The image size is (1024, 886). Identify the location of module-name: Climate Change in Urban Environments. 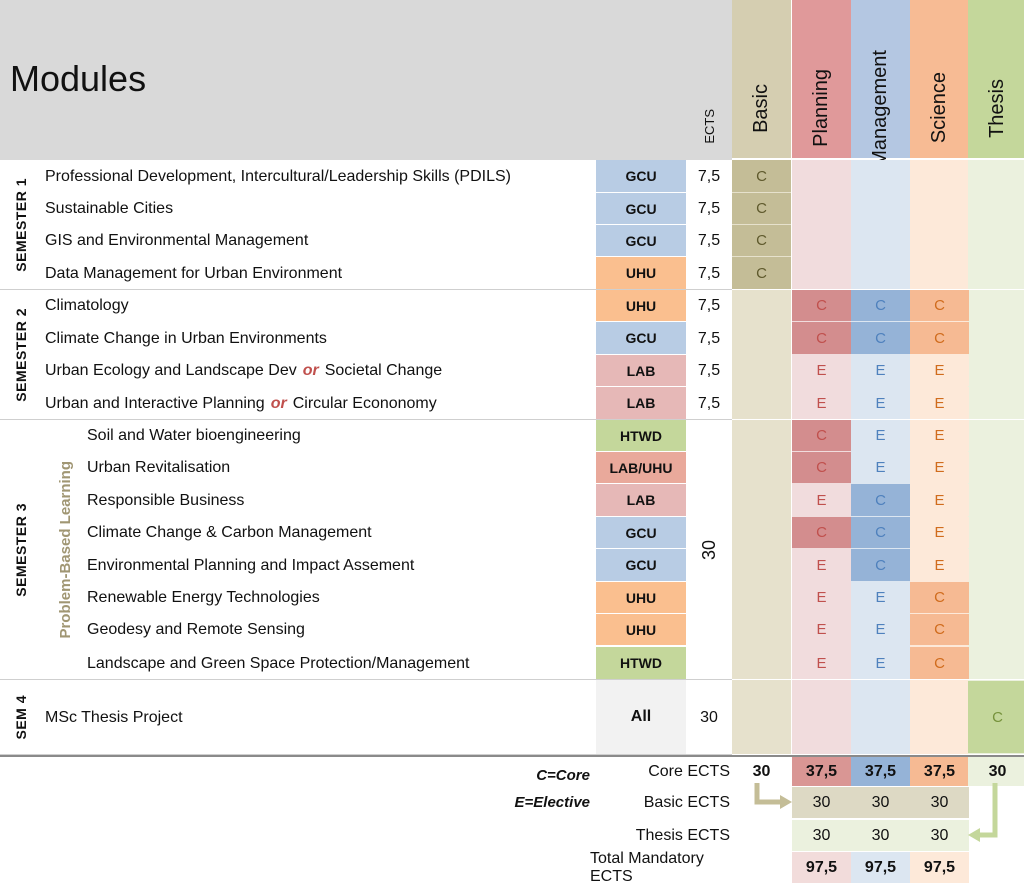
(186, 338).